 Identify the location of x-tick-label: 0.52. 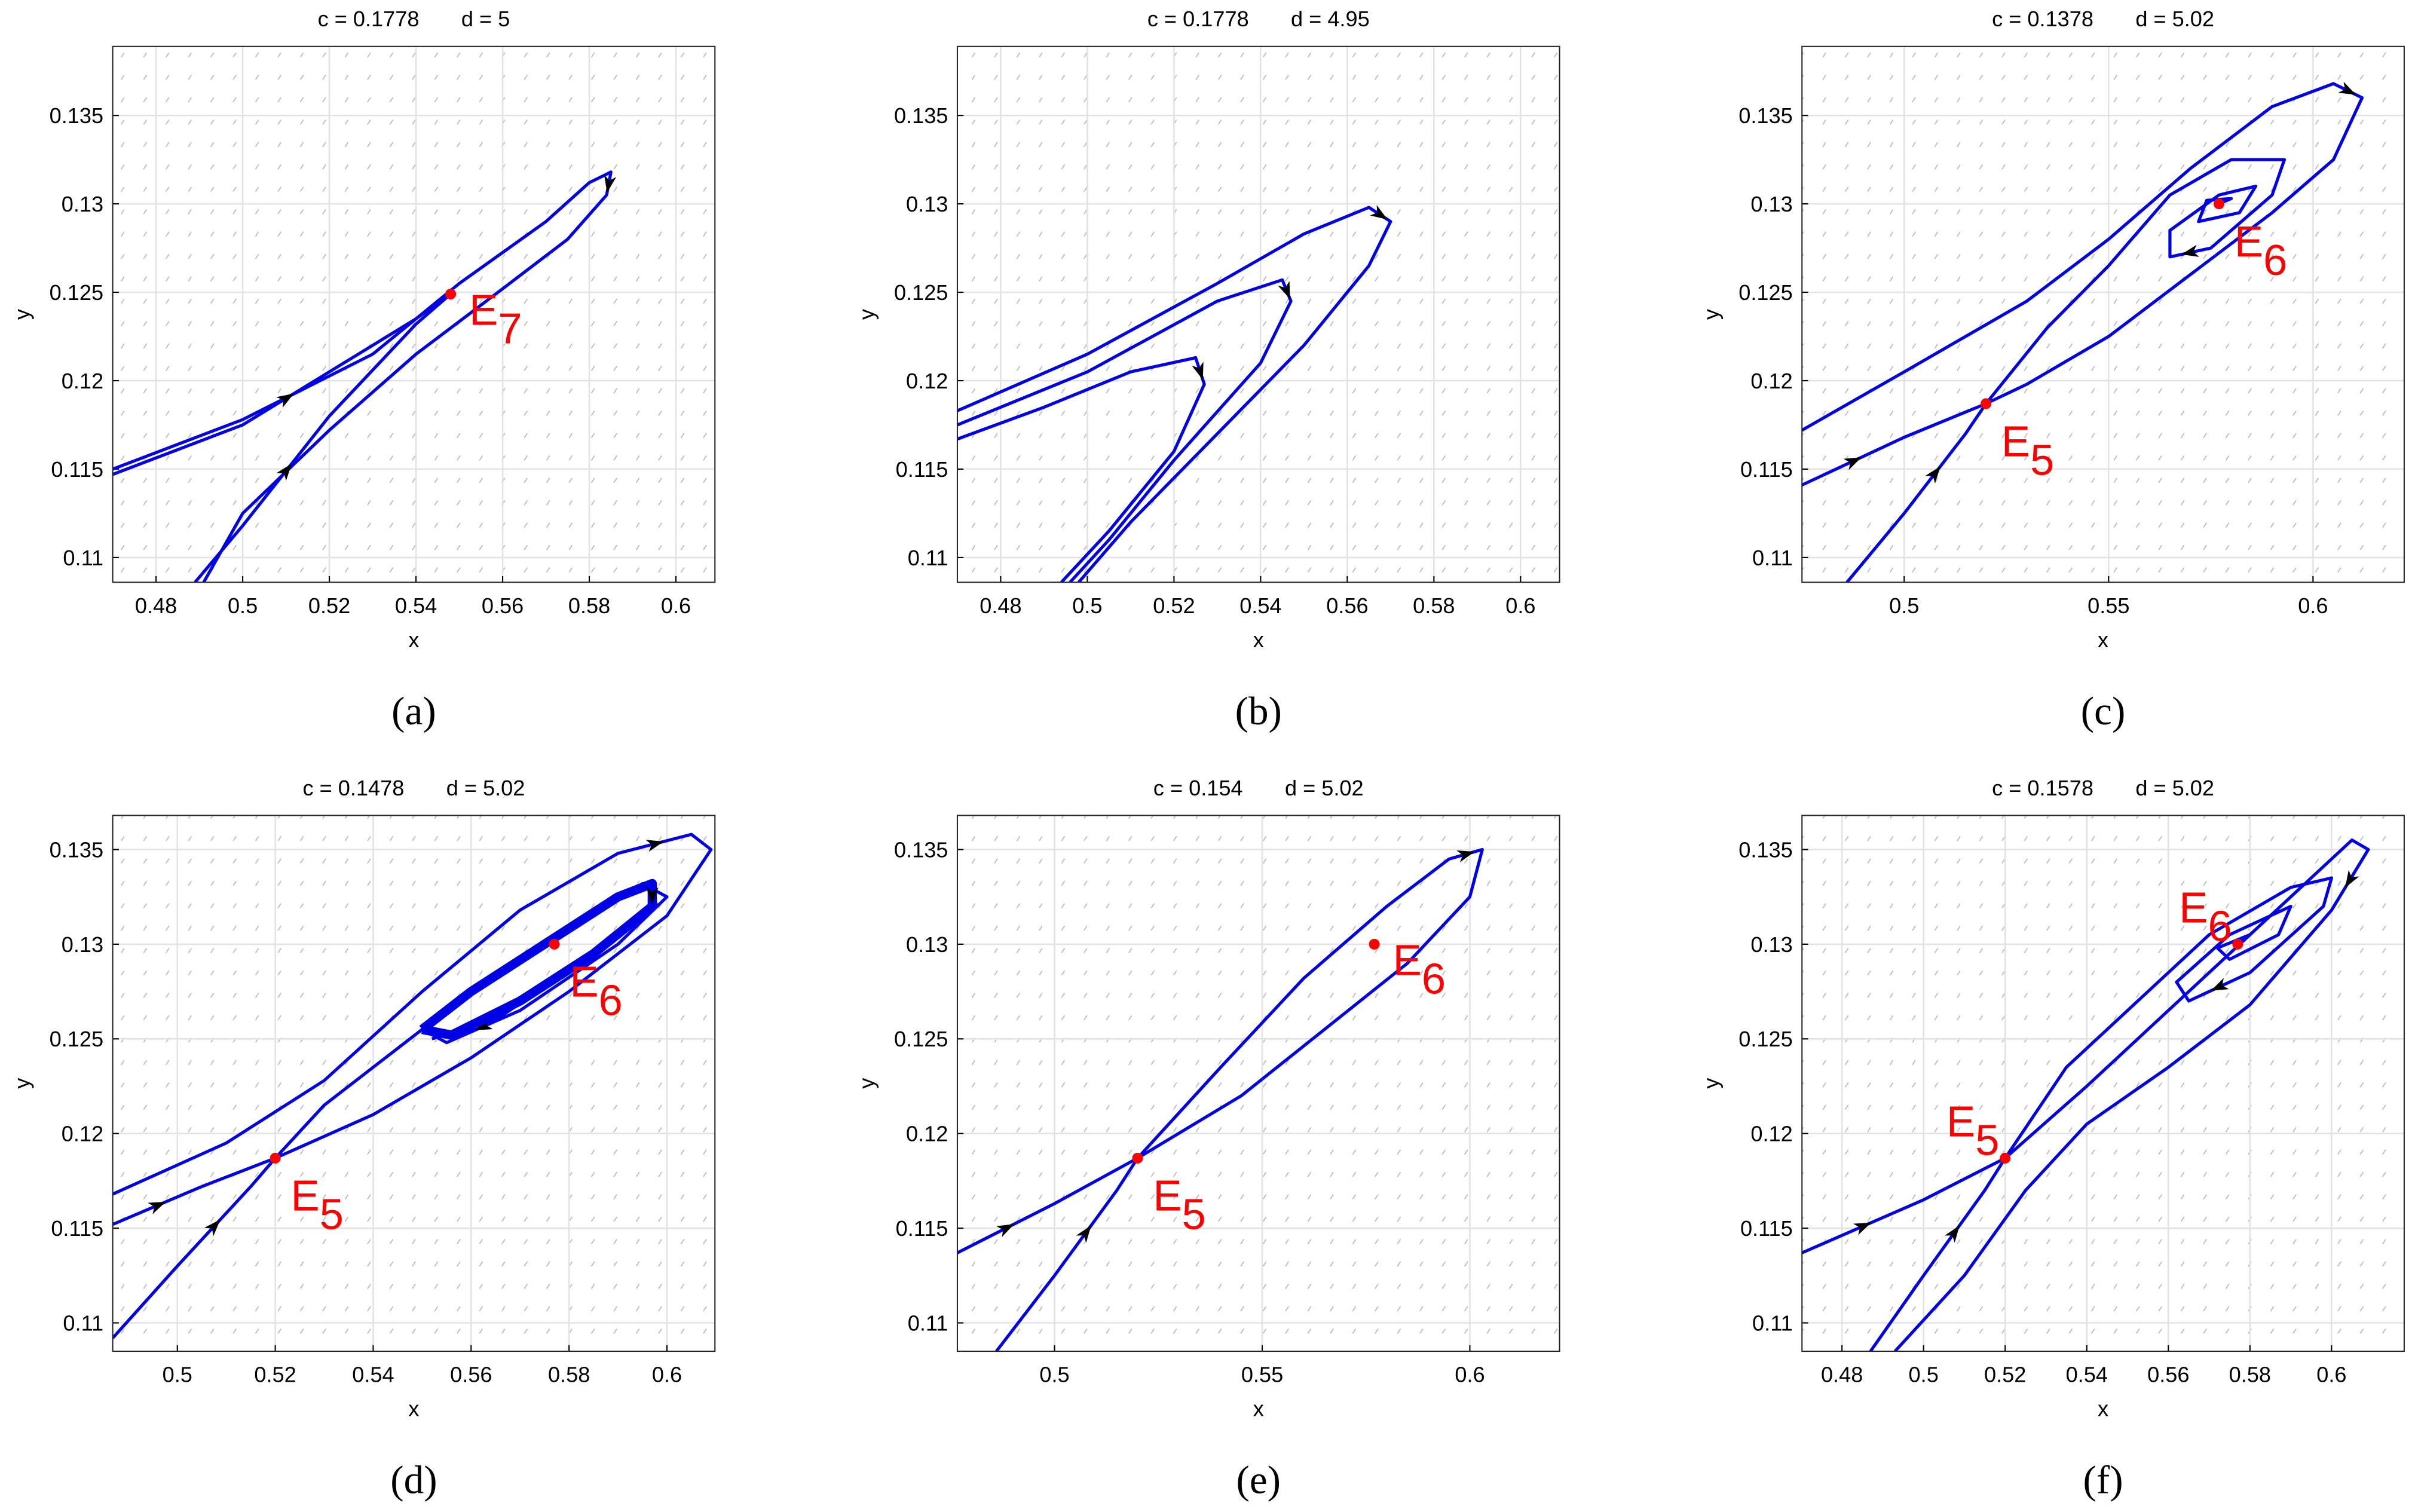
(329, 605).